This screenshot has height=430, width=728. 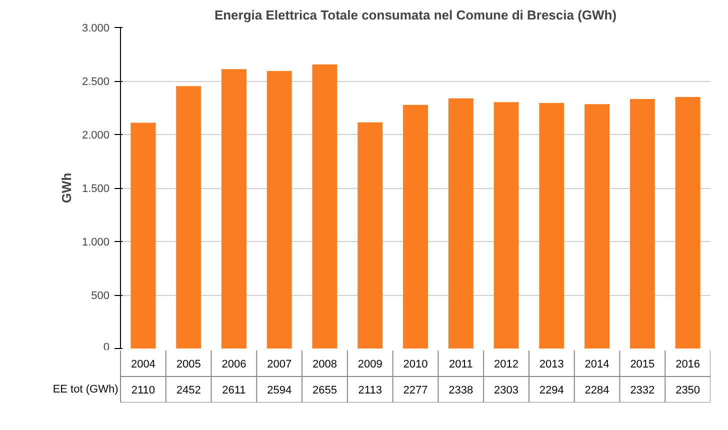 What do you see at coordinates (234, 390) in the screenshot?
I see `data-label: 2611` at bounding box center [234, 390].